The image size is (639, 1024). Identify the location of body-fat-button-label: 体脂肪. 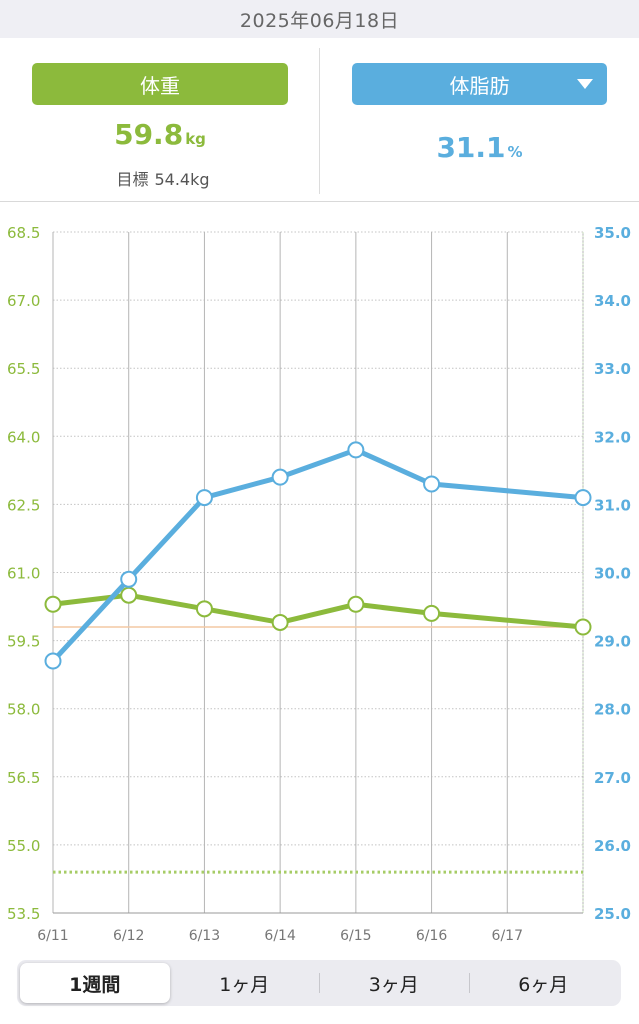
(479, 85).